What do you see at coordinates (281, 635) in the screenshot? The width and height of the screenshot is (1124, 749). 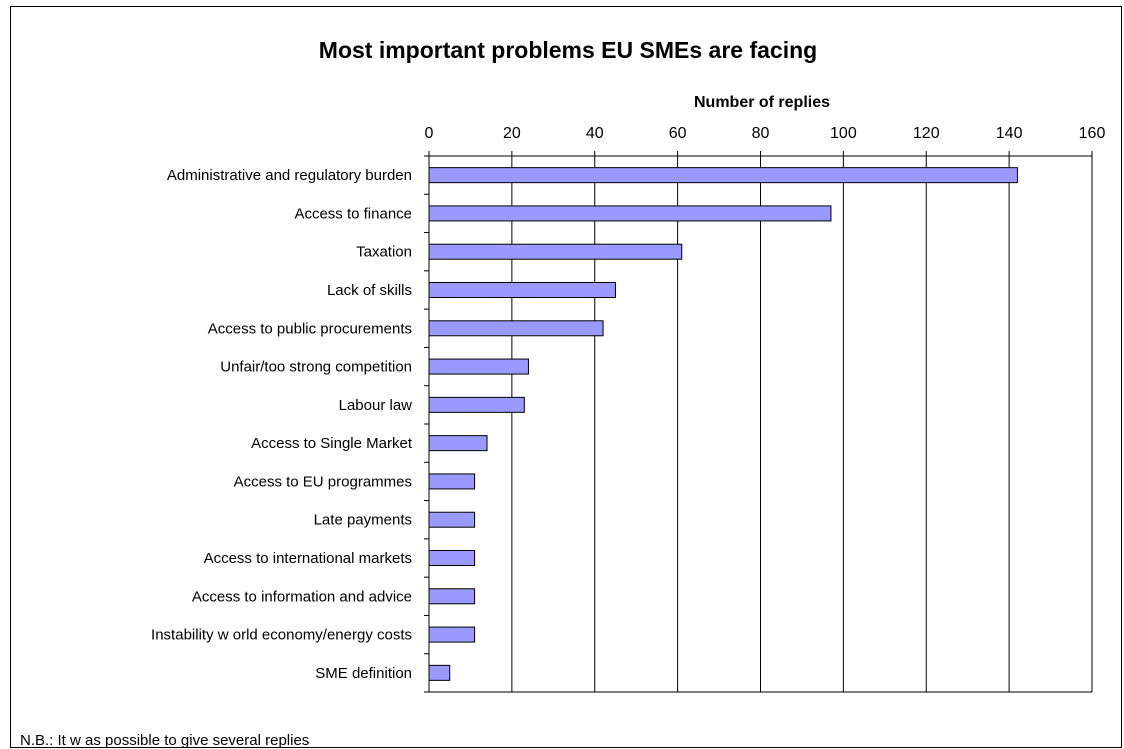 I see `category-label: Instability w orld economy/energy costs` at bounding box center [281, 635].